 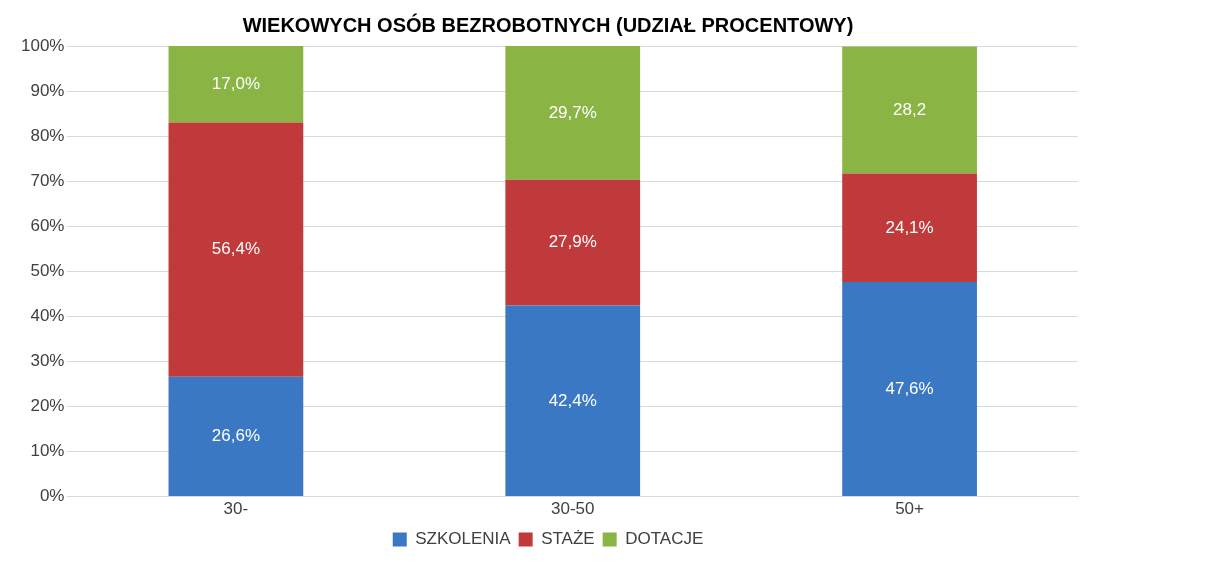 I want to click on data-label: 26,6%, so click(x=235, y=436).